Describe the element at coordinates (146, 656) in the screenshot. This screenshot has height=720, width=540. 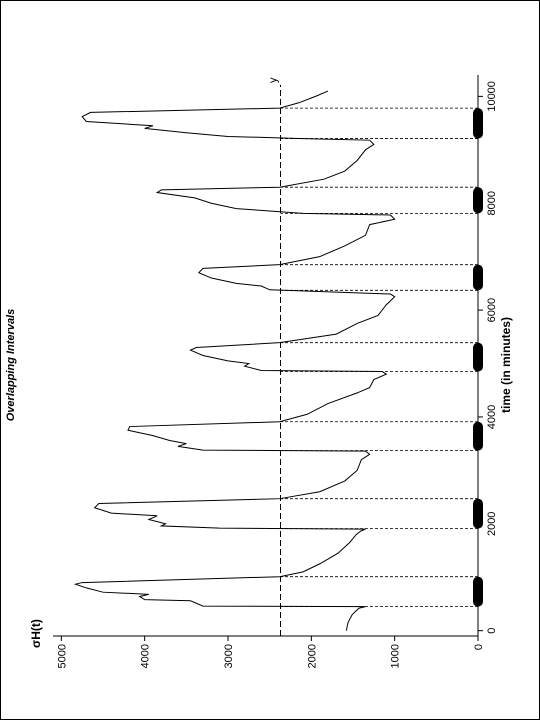
I see `y-tick-label: 4000` at that location.